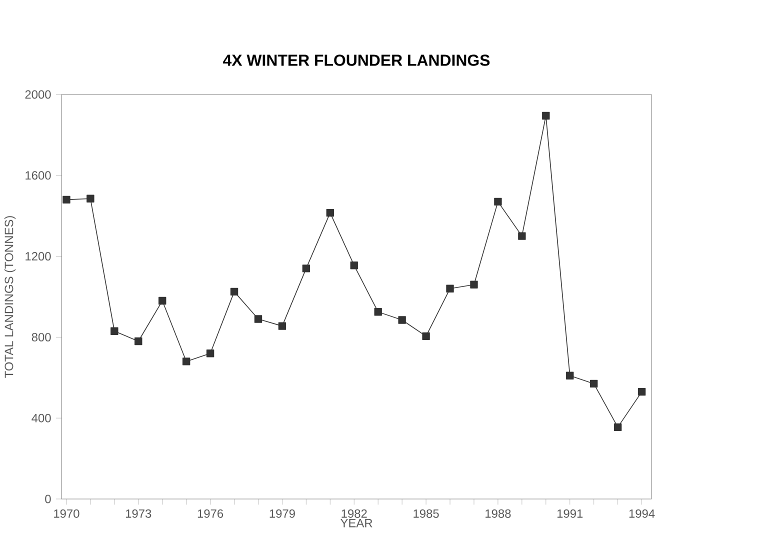  I want to click on y-tick-label: 0, so click(48, 499).